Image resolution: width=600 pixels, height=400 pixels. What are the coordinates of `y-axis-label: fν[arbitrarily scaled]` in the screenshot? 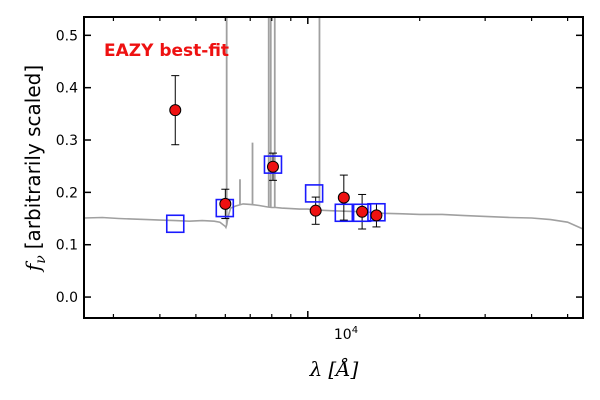 It's located at (35, 169).